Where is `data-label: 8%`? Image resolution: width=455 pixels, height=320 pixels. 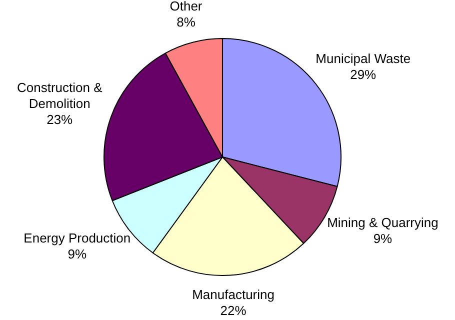 data-label: 8% is located at coordinates (186, 22).